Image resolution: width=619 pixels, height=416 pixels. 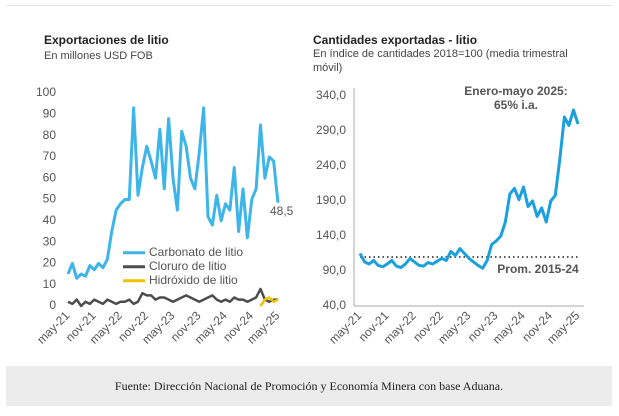 What do you see at coordinates (50, 263) in the screenshot?
I see `y-tick-label: 20` at bounding box center [50, 263].